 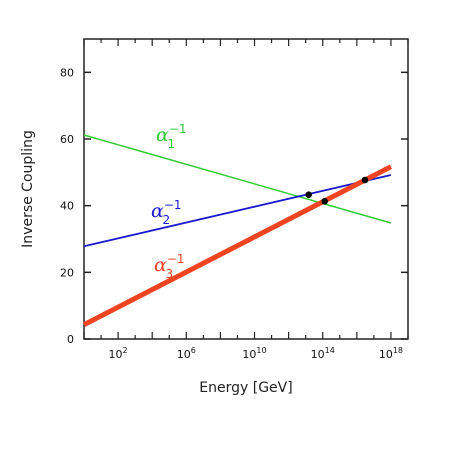 What do you see at coordinates (169, 266) in the screenshot?
I see `series-label-3: α−1 3` at bounding box center [169, 266].